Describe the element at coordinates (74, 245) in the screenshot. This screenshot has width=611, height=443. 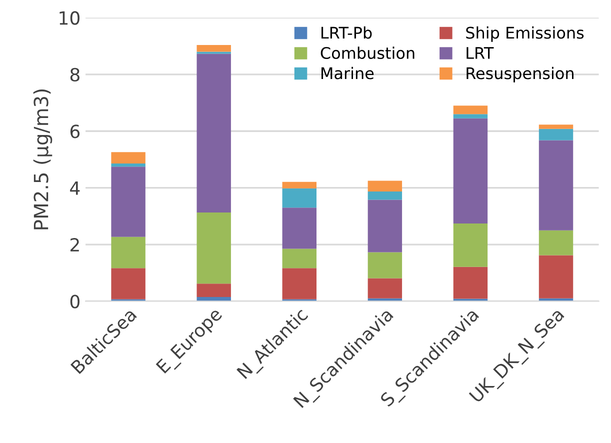
I see `y-tick-label: 2` at that location.